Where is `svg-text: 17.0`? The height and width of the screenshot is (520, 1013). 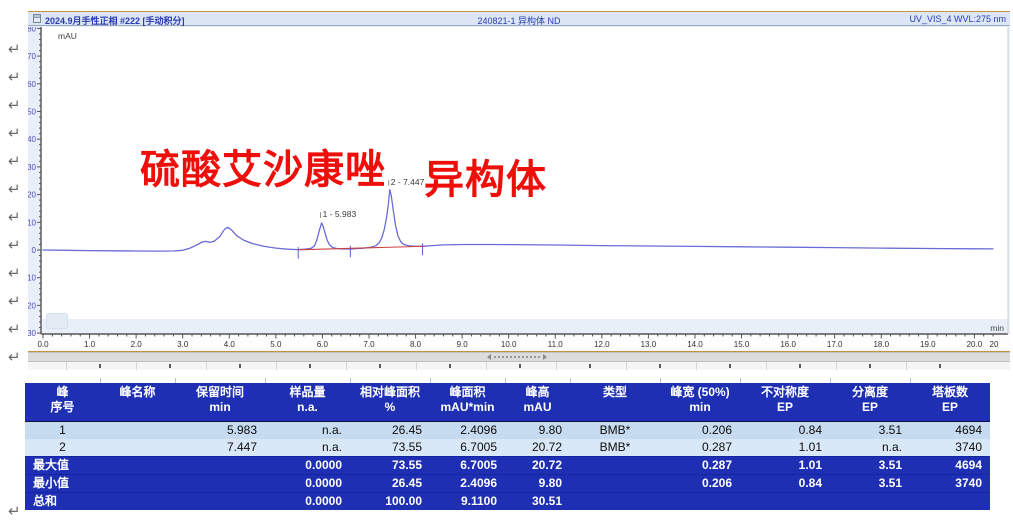
svg-text: 17.0 is located at coordinates (835, 344).